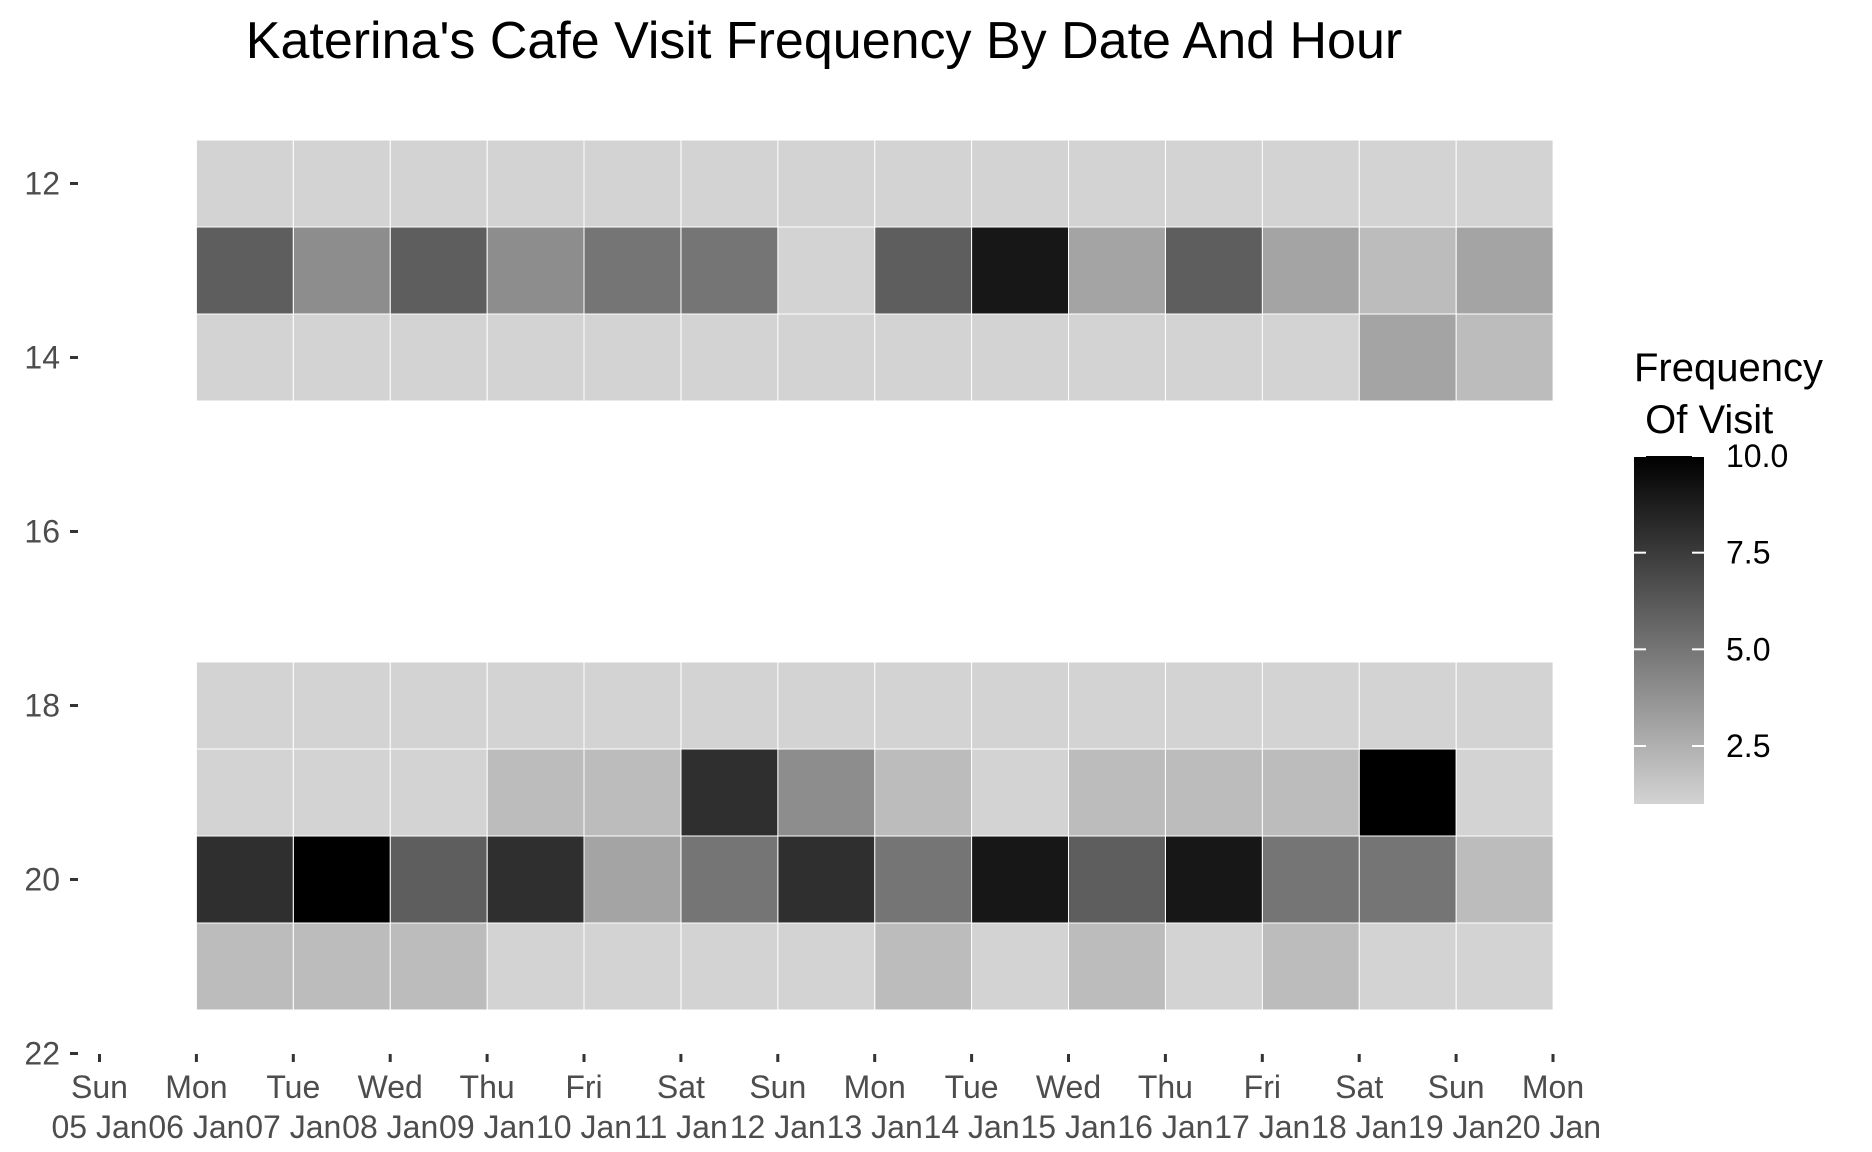  Describe the element at coordinates (1262, 1127) in the screenshot. I see `x-tick-date: 17 Jan` at that location.